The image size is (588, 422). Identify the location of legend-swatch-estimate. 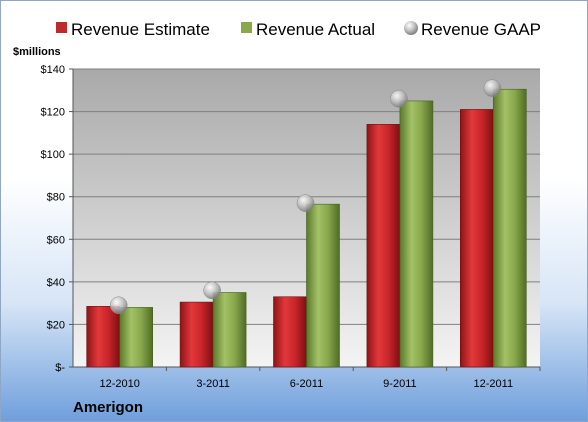
(61, 27).